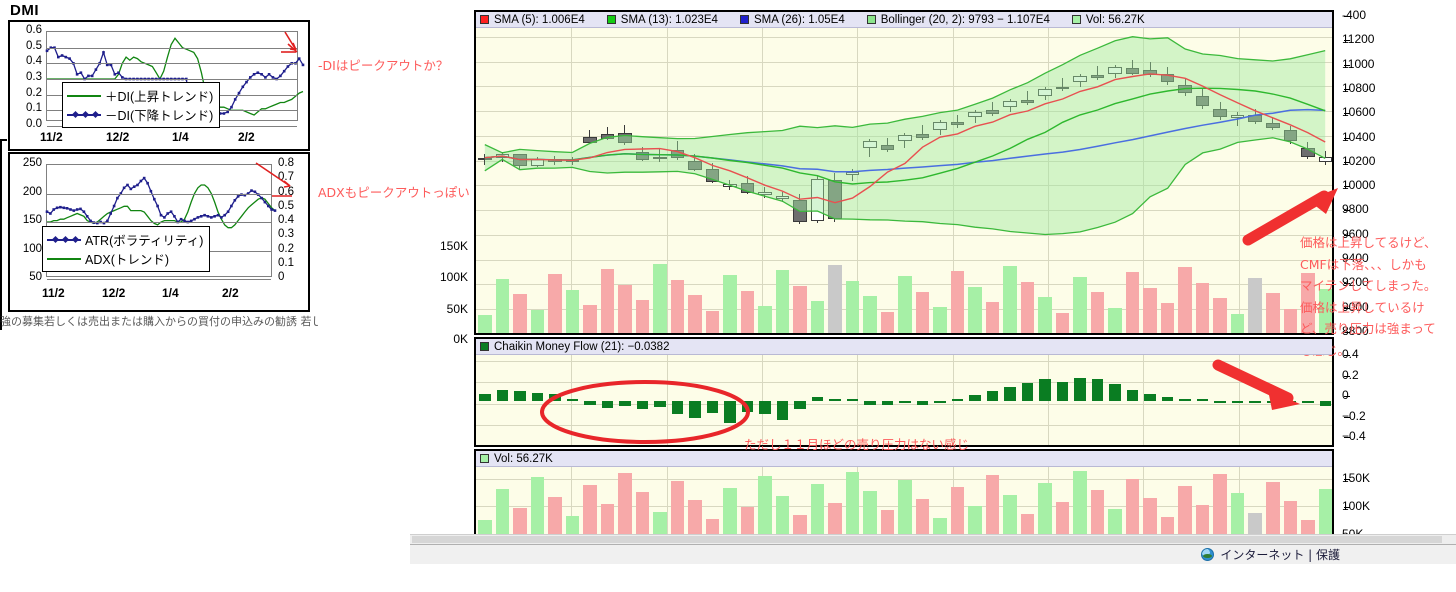  What do you see at coordinates (1350, 374) in the screenshot?
I see `cmf-axis-tick: 0.2` at bounding box center [1350, 374].